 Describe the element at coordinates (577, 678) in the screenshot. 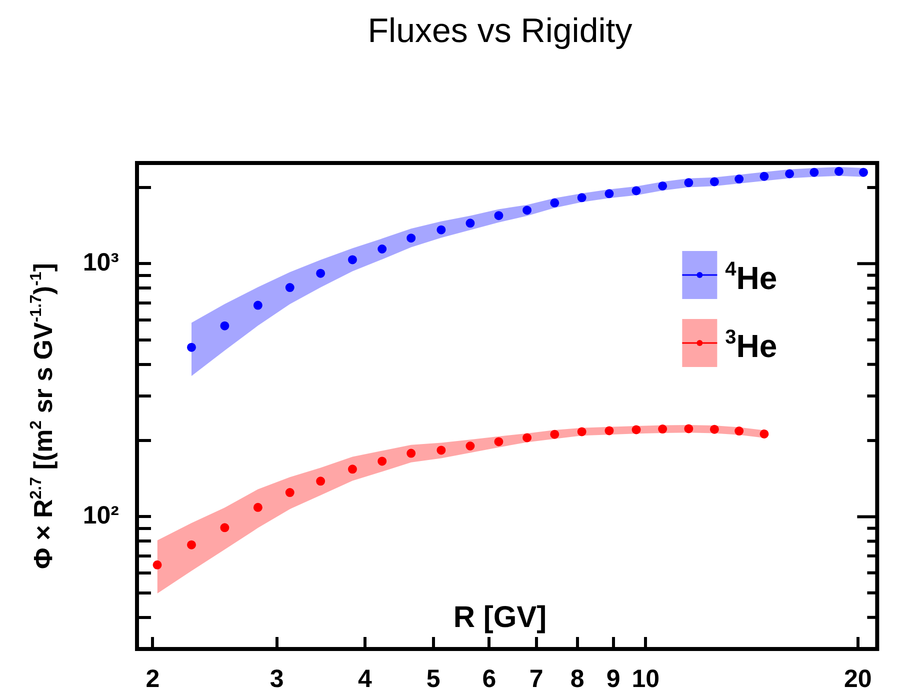

I see `x-tick-label: 8` at that location.